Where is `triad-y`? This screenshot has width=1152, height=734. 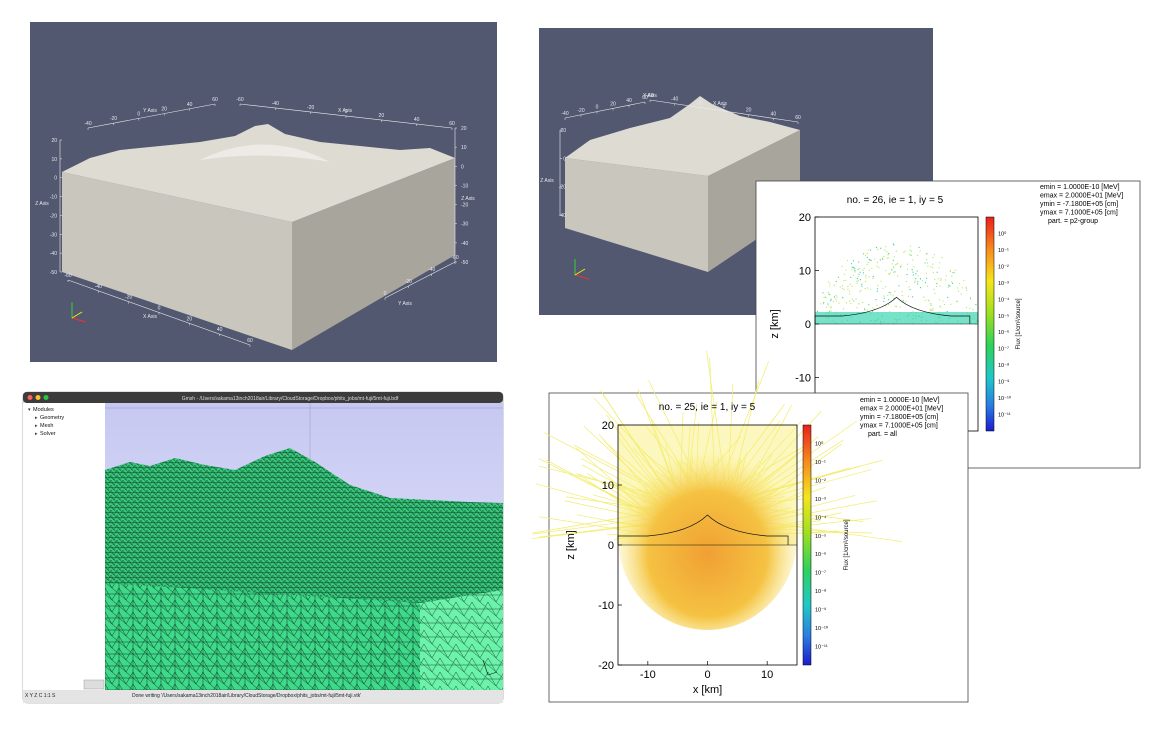
triad-y is located at coordinates (580, 272).